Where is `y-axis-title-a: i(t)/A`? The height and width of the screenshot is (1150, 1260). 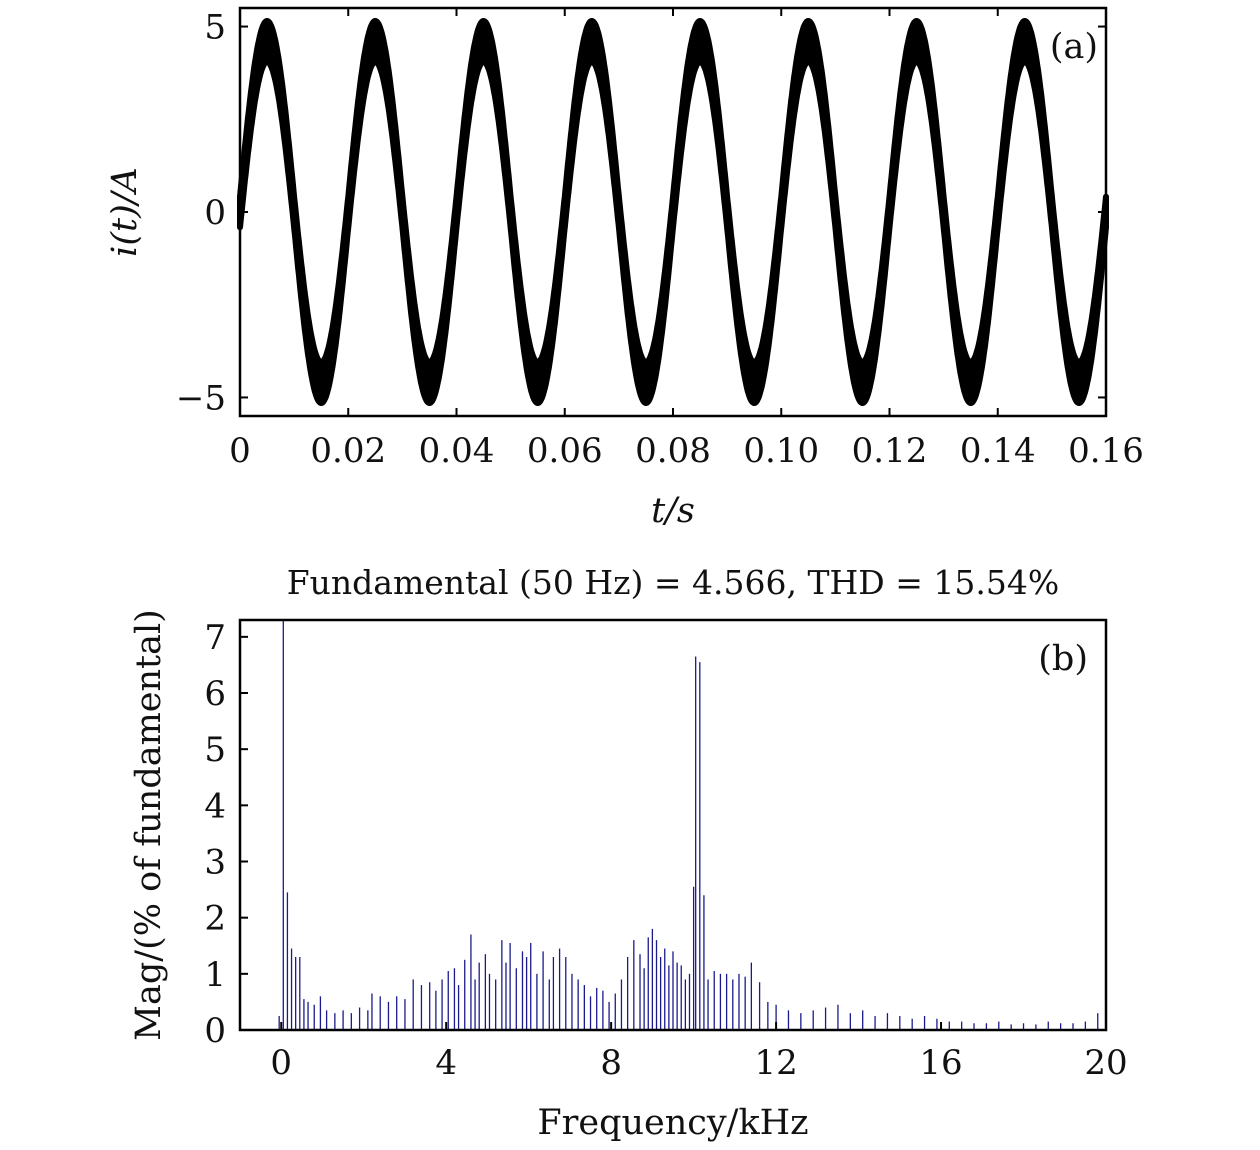
y-axis-title-a: i(t)/A is located at coordinates (125, 212).